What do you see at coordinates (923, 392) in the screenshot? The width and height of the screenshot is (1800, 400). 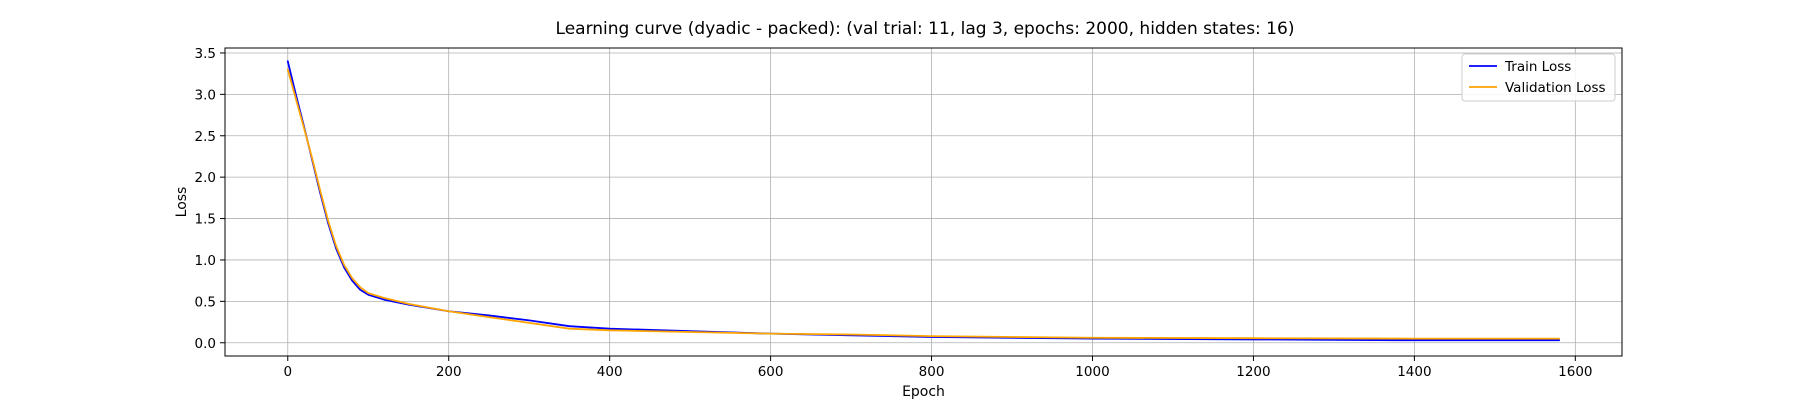 I see `x-axis-label: Epoch` at bounding box center [923, 392].